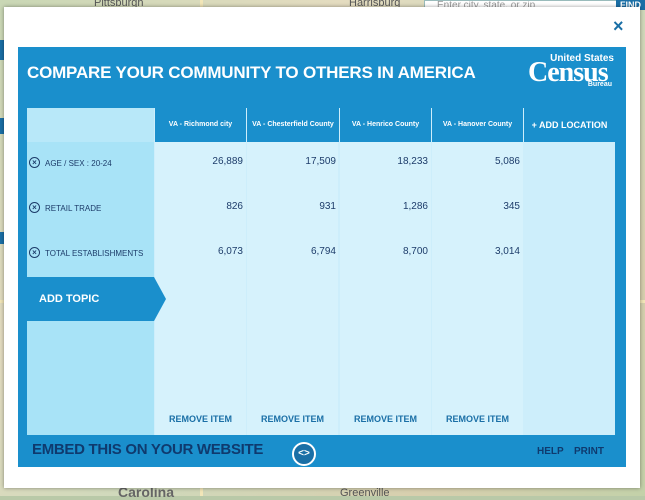 The width and height of the screenshot is (645, 500). What do you see at coordinates (599, 84) in the screenshot?
I see `logo-bottom-text: Bureau` at bounding box center [599, 84].